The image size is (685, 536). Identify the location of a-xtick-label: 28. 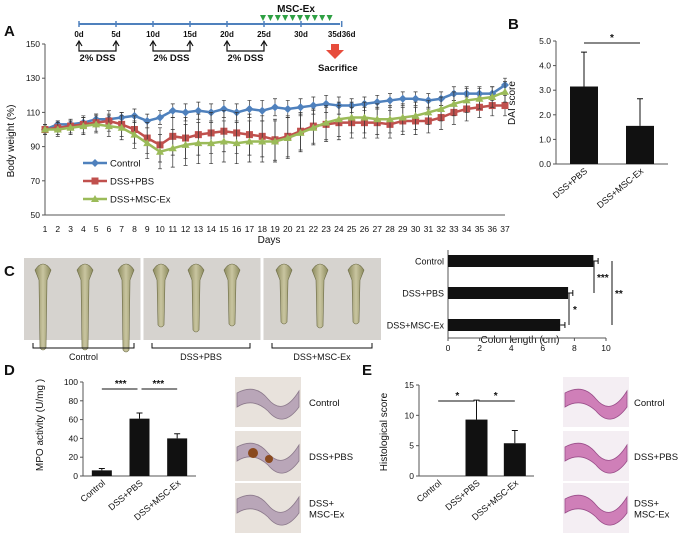
(390, 229).